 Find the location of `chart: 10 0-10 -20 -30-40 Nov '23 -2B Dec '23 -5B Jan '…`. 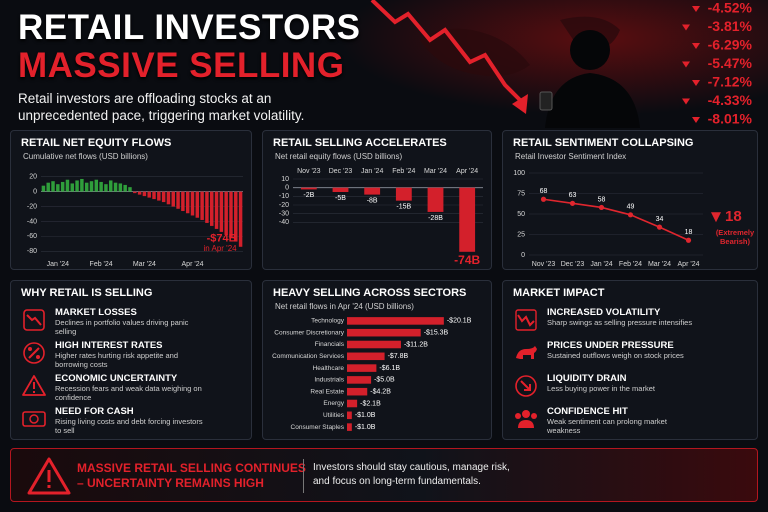

chart: 10 0-10 -20 -30-40 Nov '23 -2B Dec '23 -5B Jan '… is located at coordinates (381, 217).